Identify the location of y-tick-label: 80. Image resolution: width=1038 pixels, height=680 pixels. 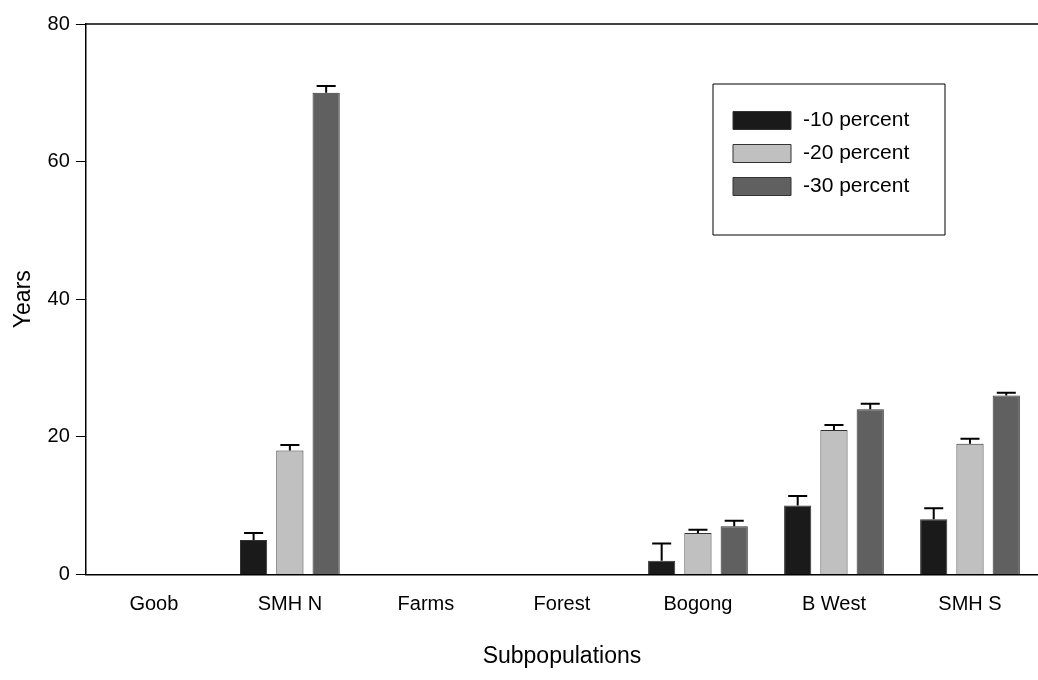
(58, 22).